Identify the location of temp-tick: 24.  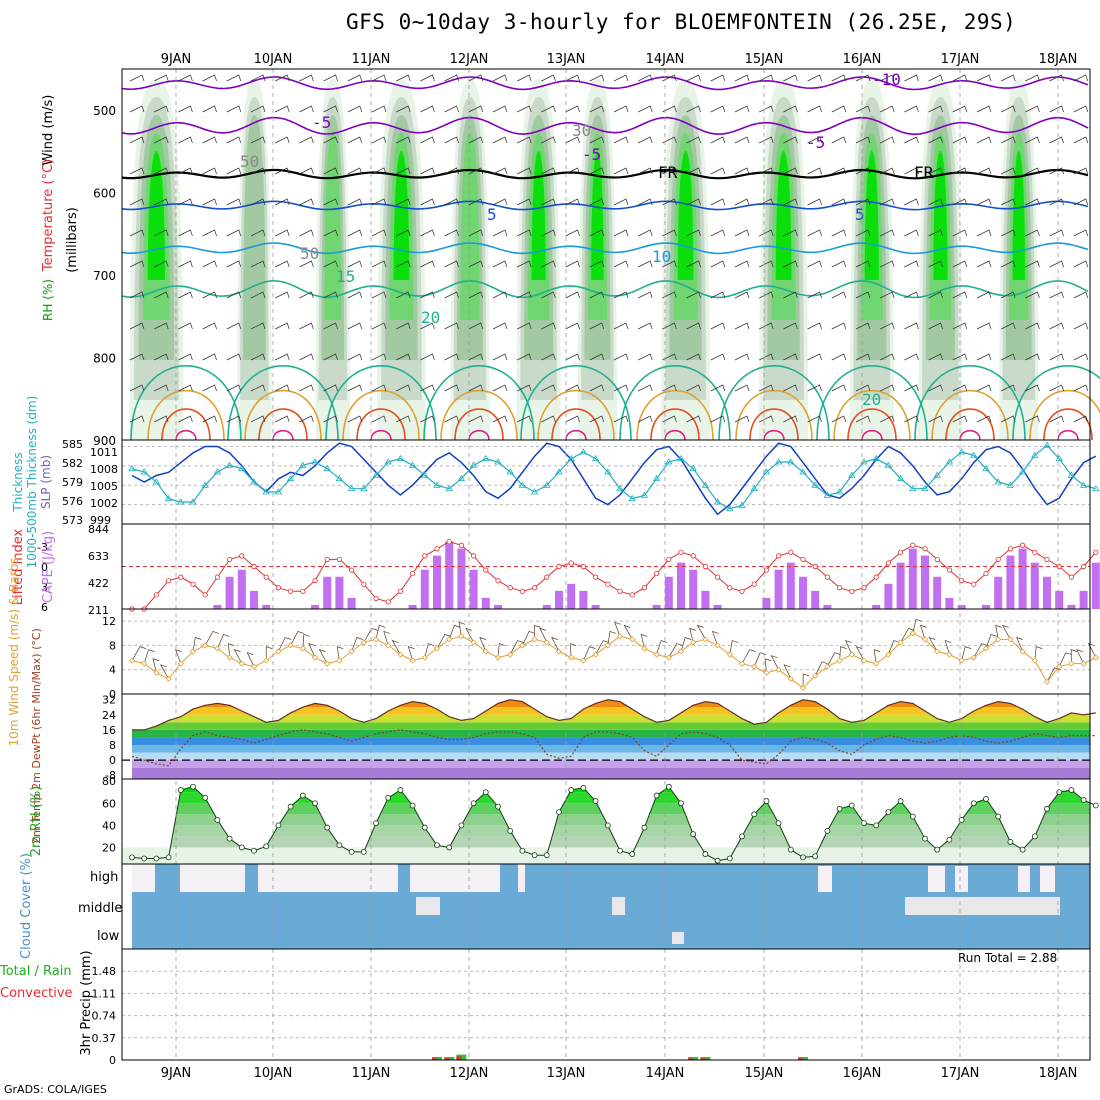
(109, 715).